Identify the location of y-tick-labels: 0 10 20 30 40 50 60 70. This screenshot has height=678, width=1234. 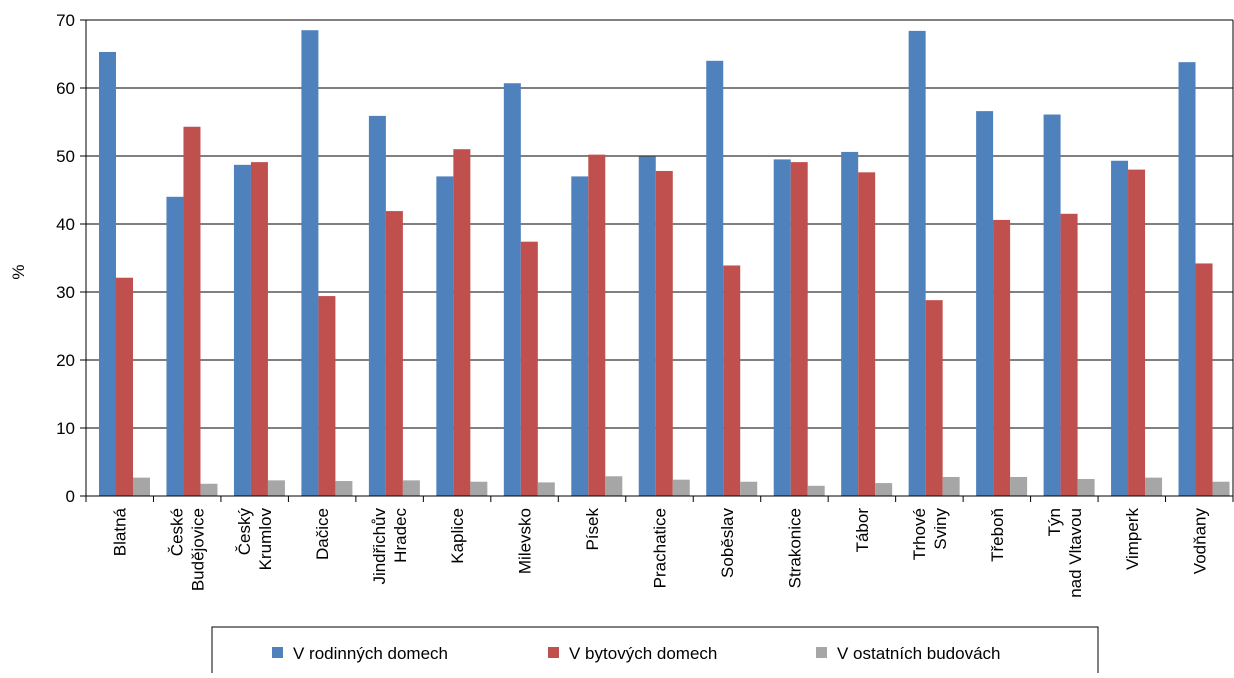
(65, 258).